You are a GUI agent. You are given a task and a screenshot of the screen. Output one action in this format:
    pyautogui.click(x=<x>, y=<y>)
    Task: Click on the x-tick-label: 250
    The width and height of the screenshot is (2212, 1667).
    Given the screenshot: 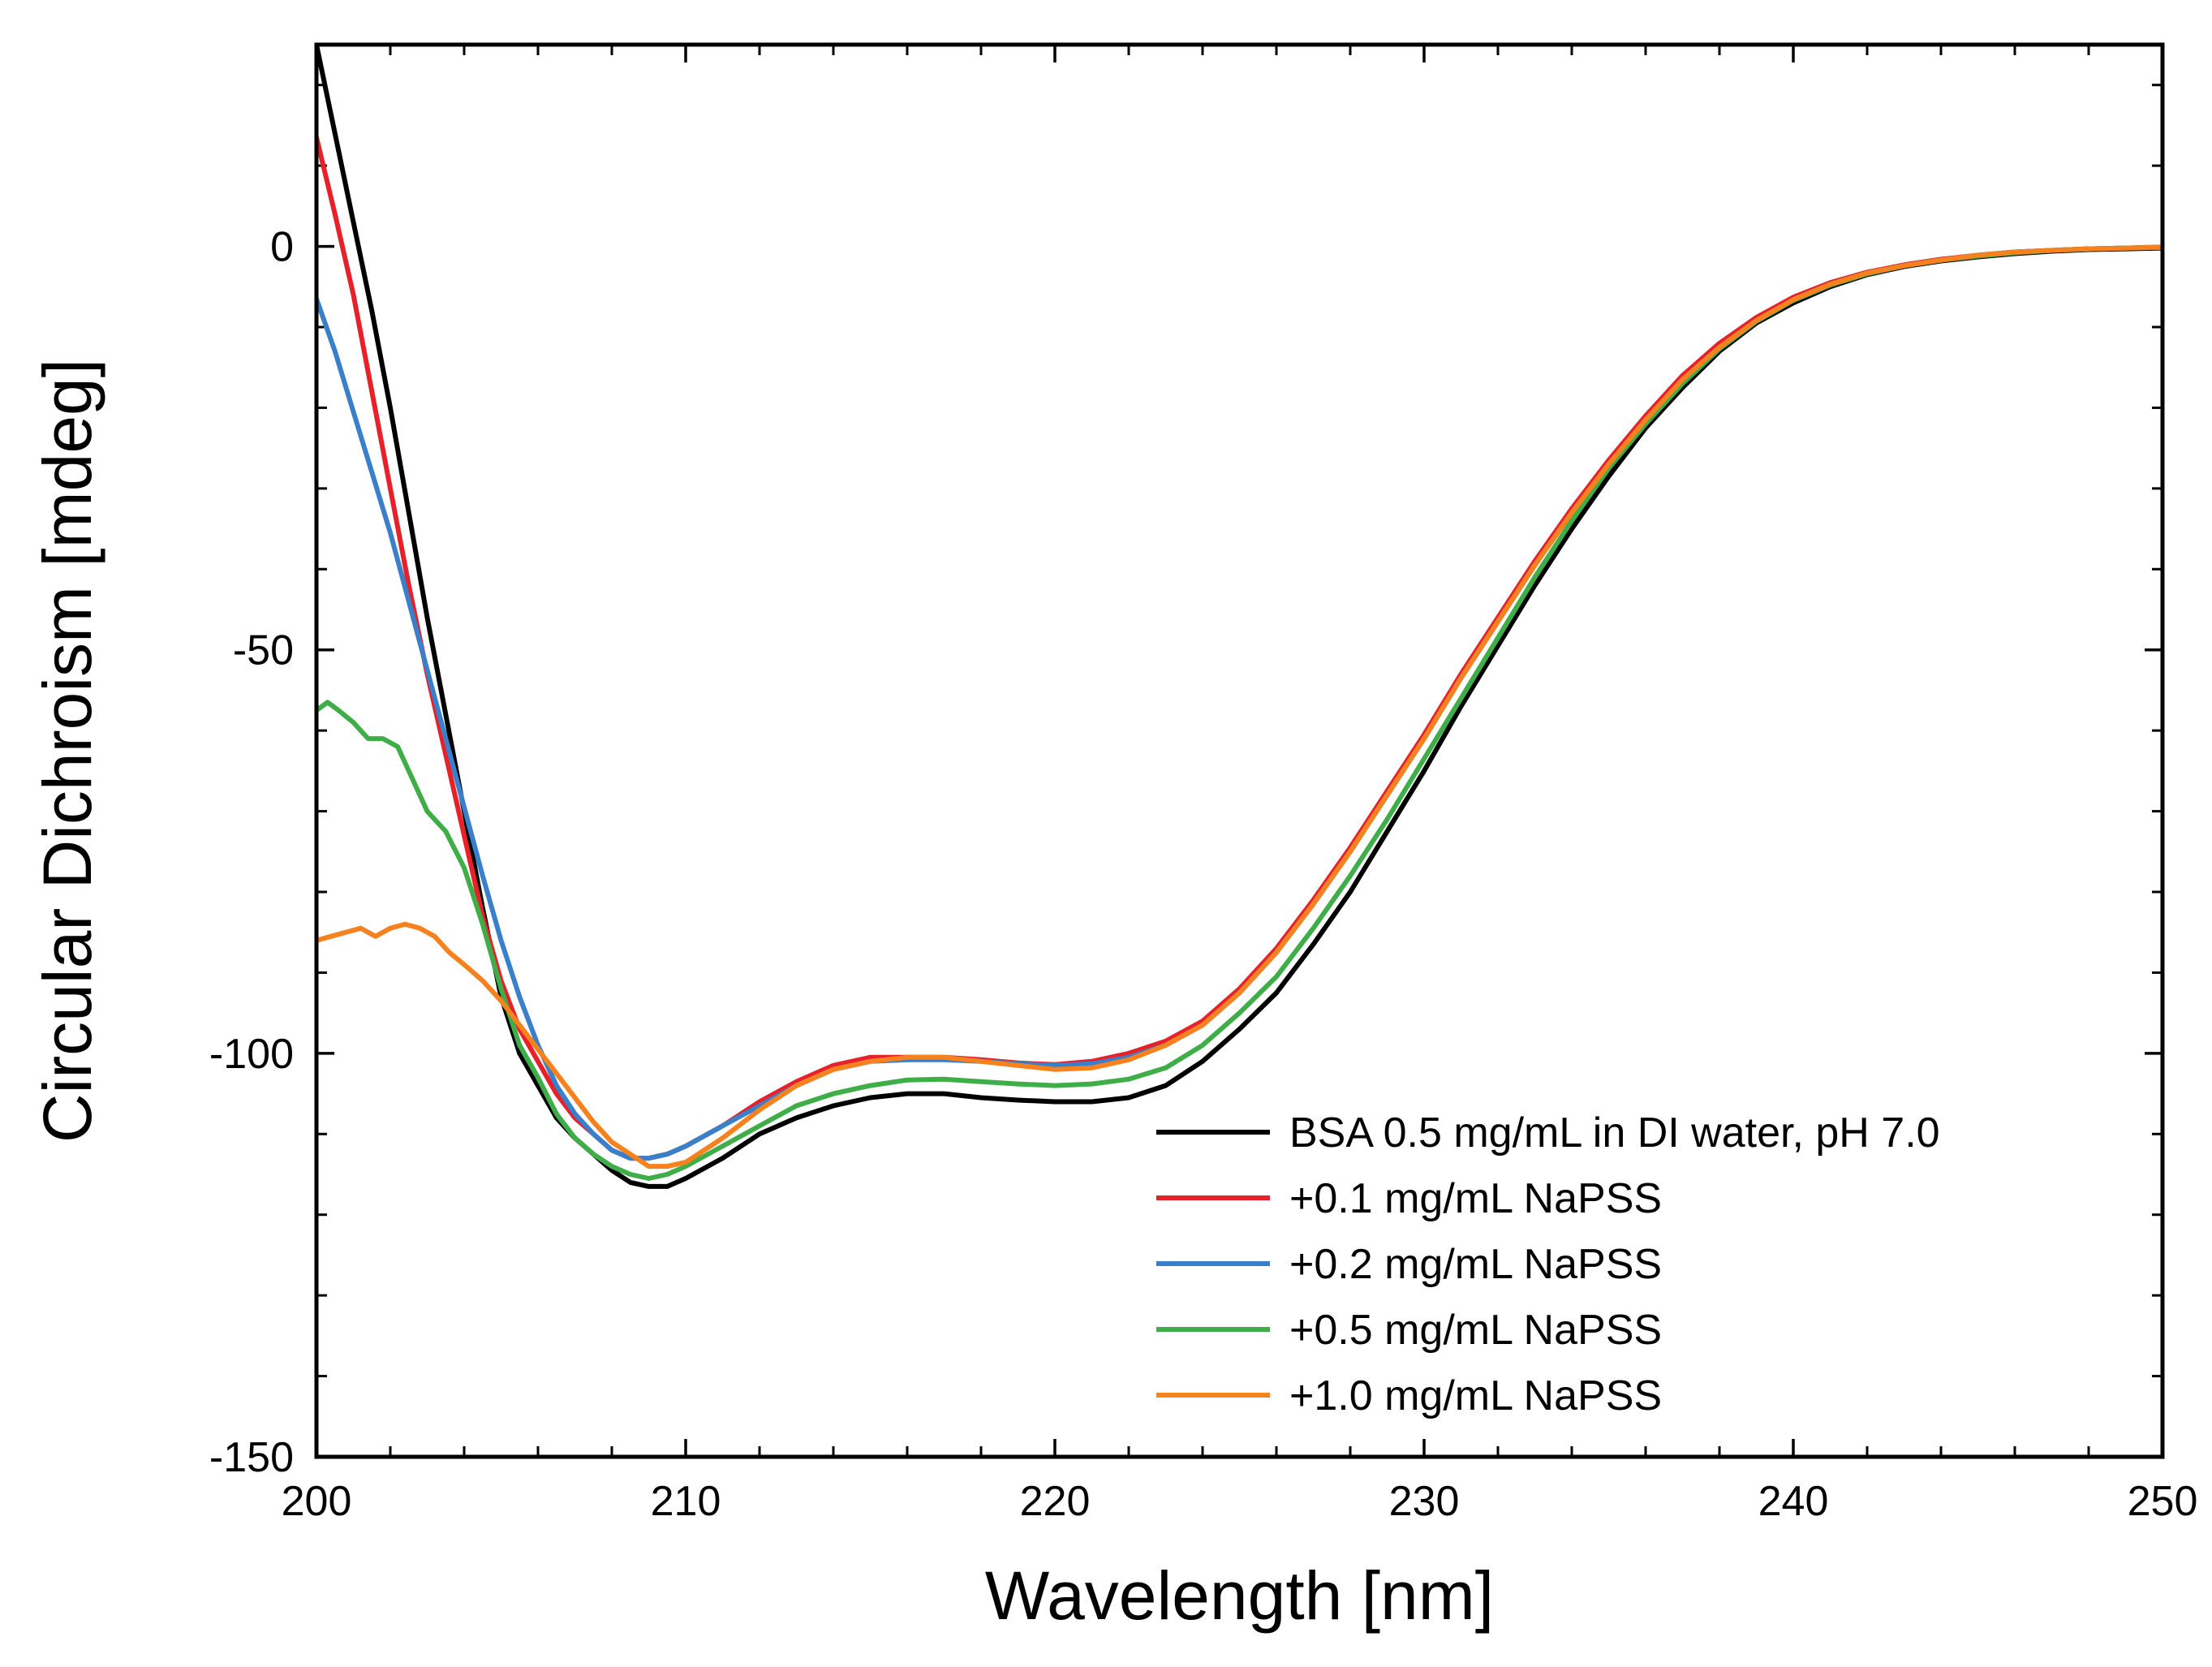 What is the action you would take?
    pyautogui.click(x=2163, y=1501)
    